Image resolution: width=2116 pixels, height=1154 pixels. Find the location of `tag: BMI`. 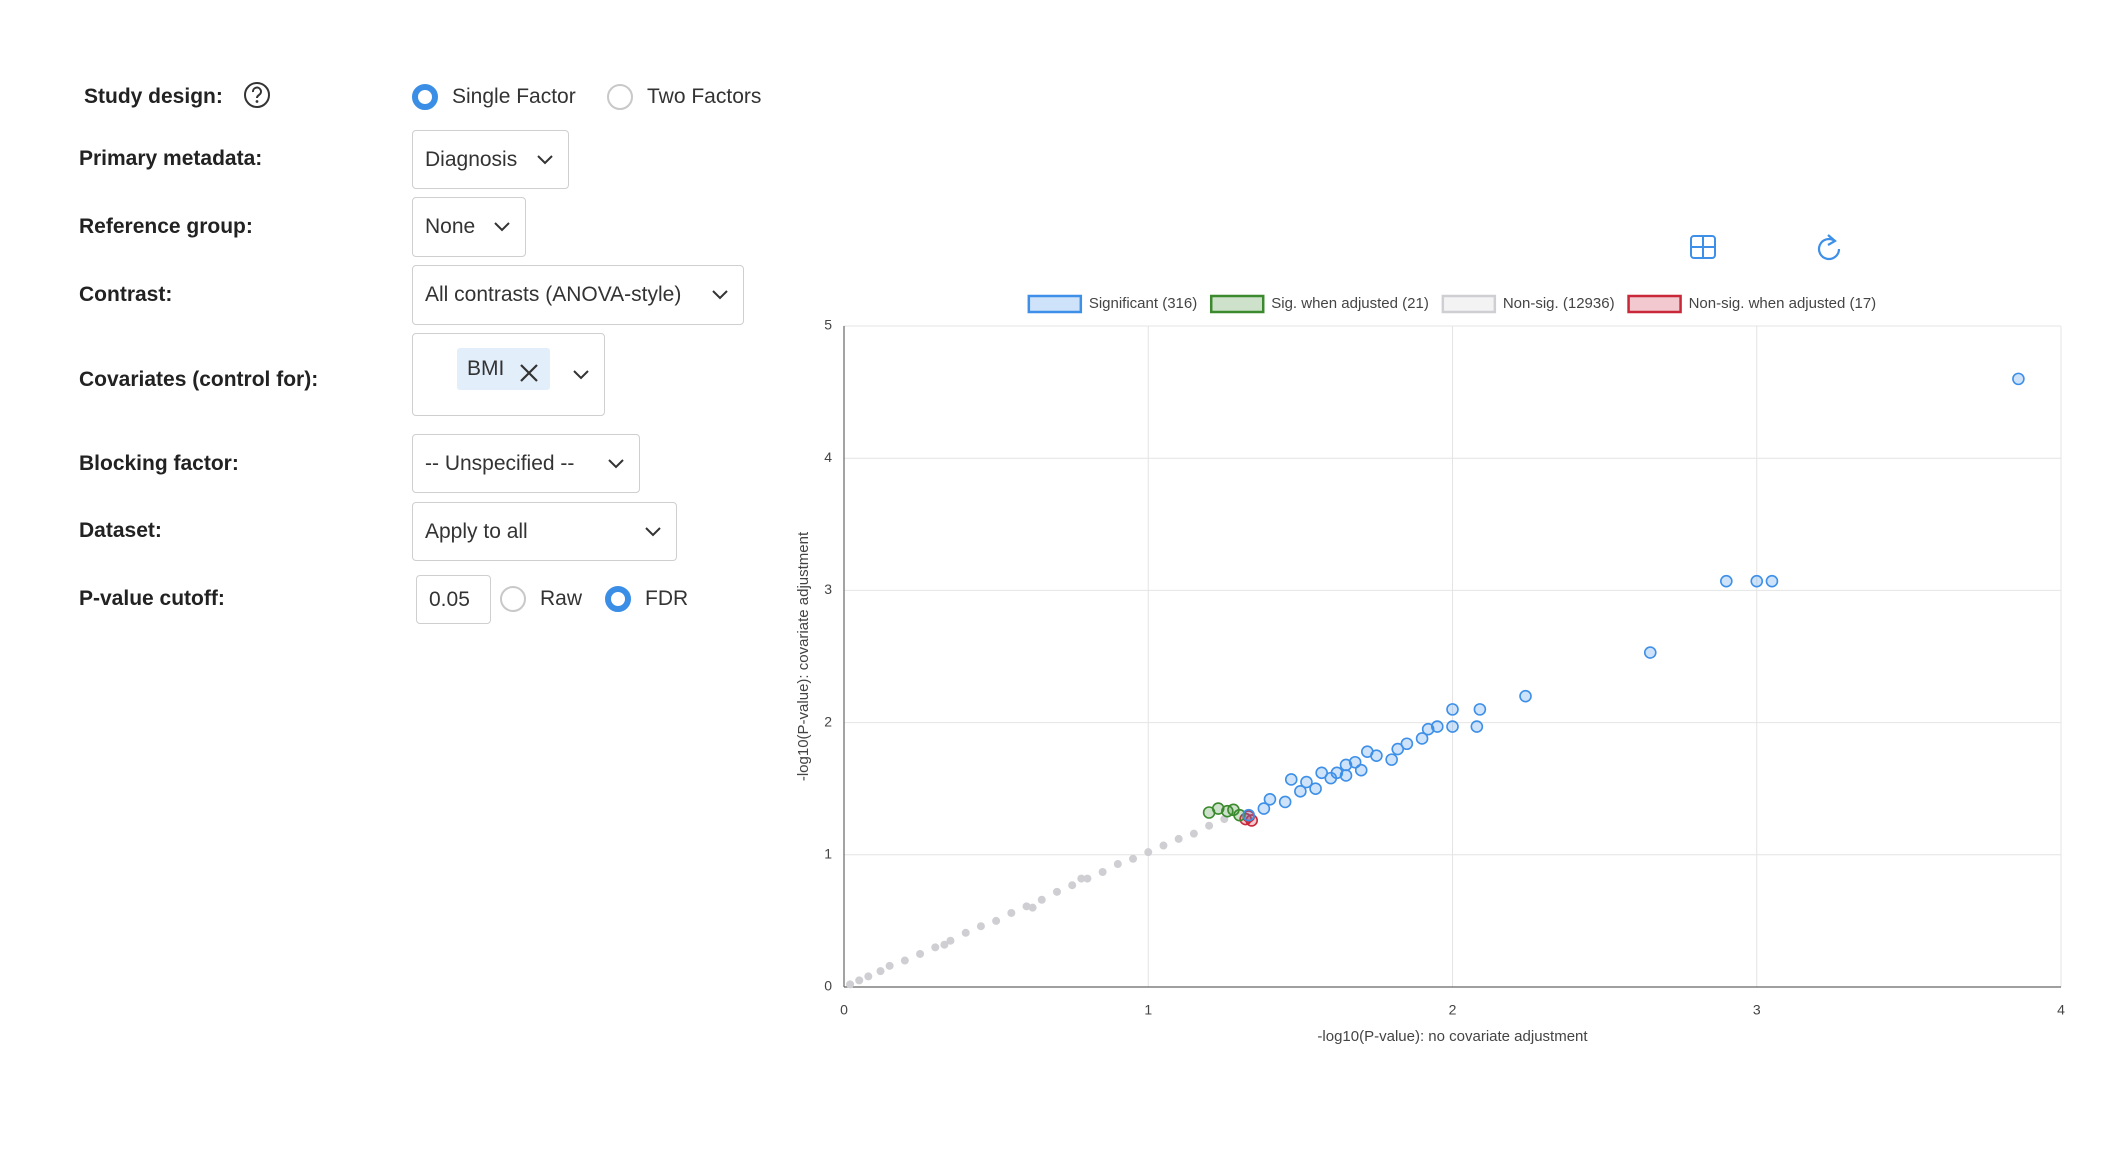

tag: BMI is located at coordinates (504, 369).